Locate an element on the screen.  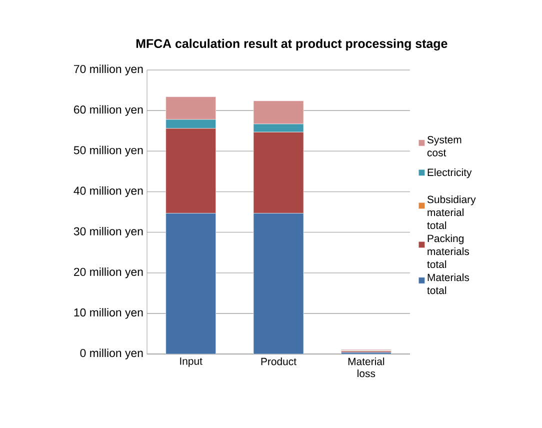
legend-label: Materials total is located at coordinates (448, 283).